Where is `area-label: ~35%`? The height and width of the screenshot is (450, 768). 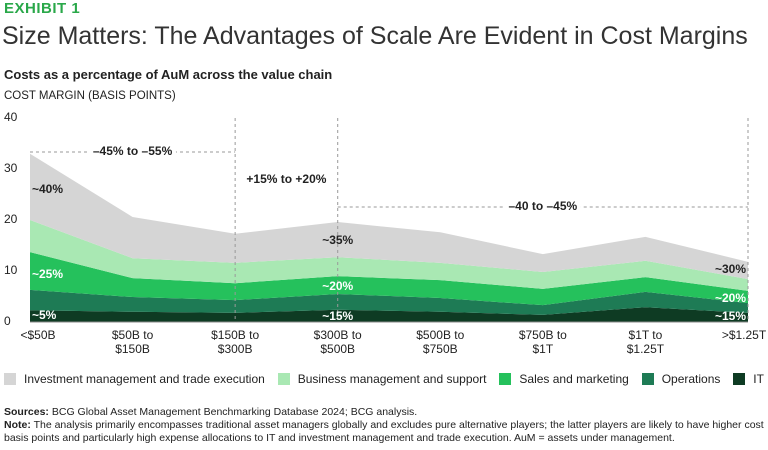
area-label: ~35% is located at coordinates (337, 240).